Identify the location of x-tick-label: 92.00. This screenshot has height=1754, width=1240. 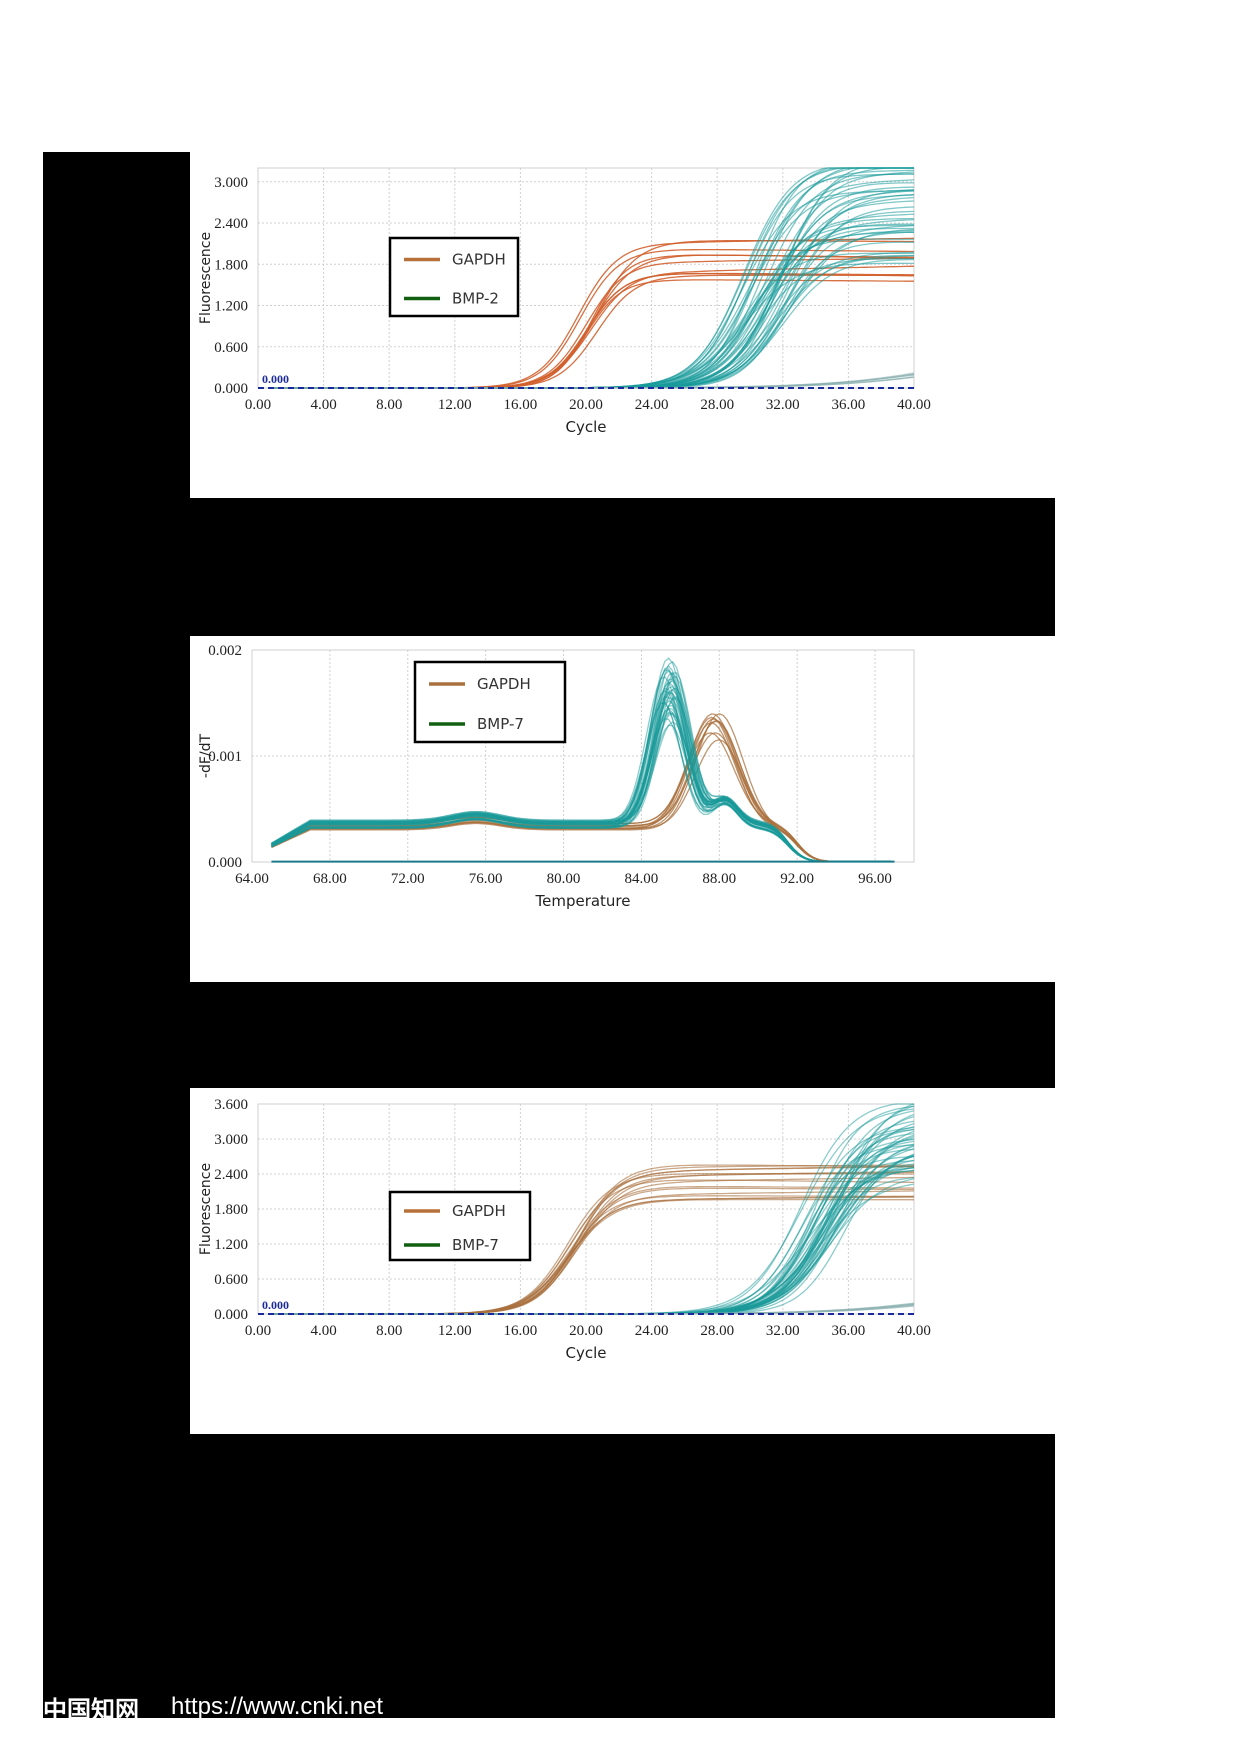
(797, 879).